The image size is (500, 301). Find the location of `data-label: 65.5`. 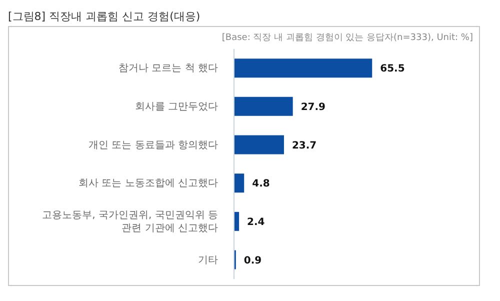

data-label: 65.5 is located at coordinates (392, 69).